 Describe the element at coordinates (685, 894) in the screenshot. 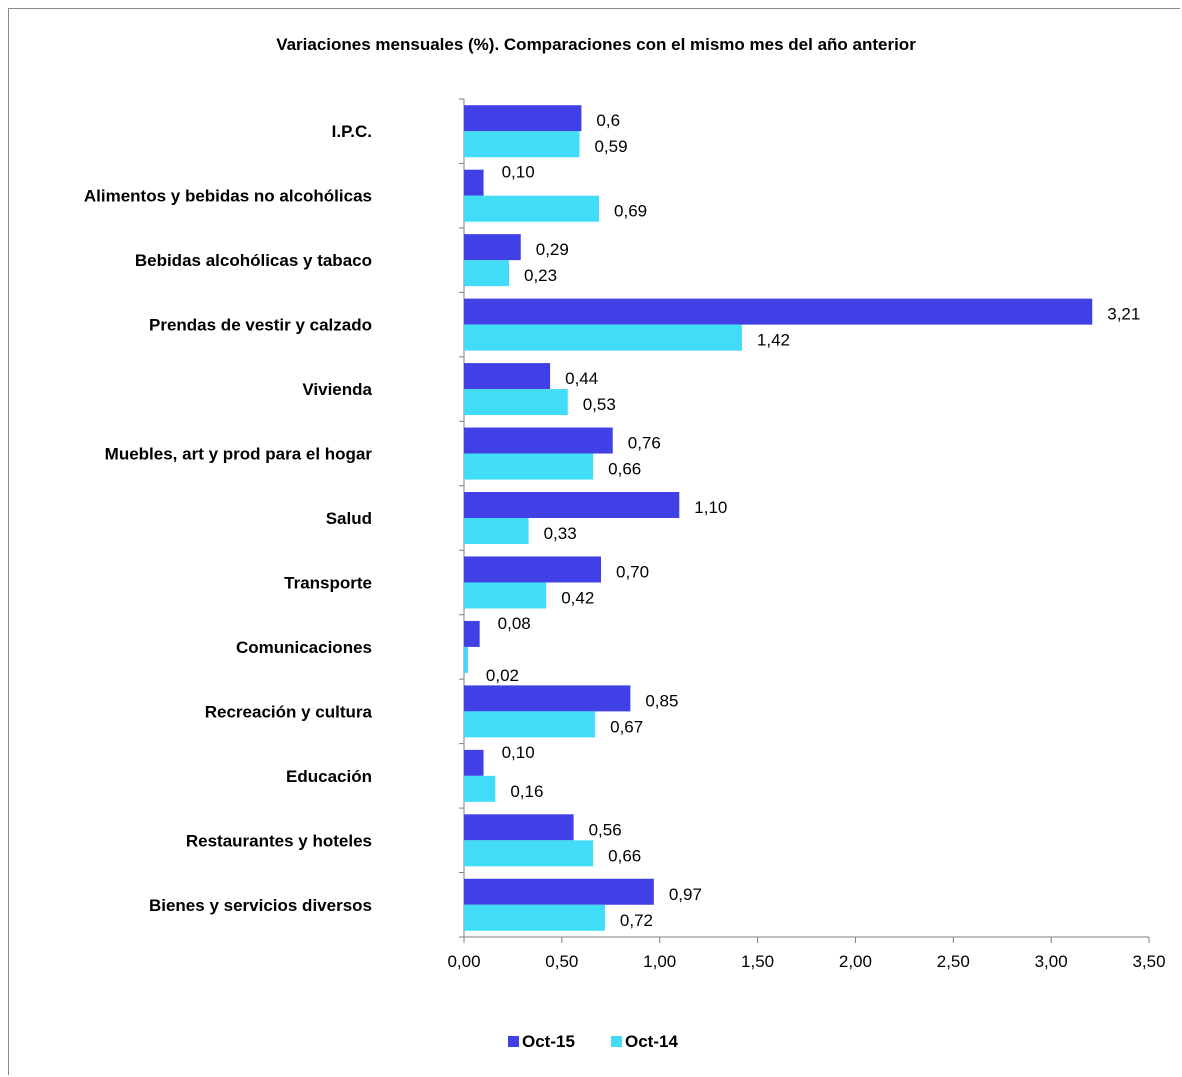

I see `data-label: 0,97` at that location.